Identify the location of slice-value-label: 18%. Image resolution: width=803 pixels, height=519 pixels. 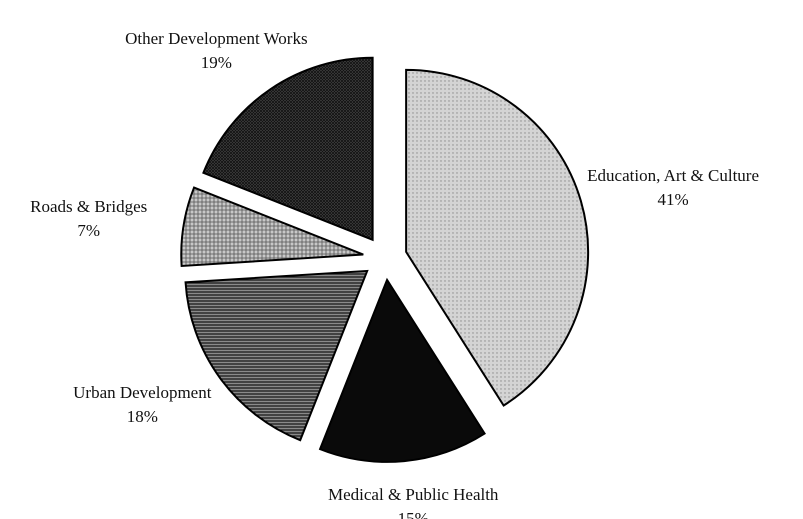
(142, 416).